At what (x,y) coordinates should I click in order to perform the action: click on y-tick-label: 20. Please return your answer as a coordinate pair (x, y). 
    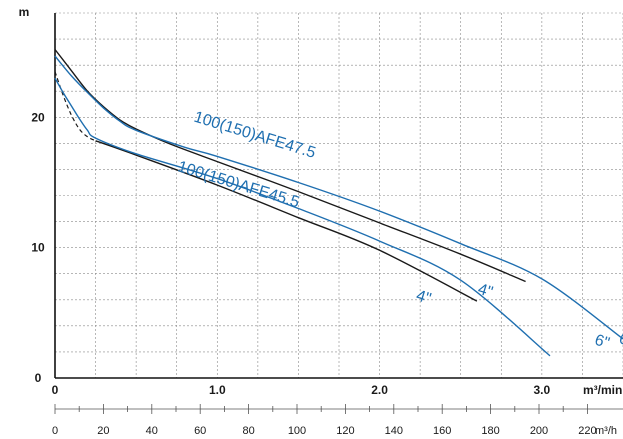
    Looking at the image, I should click on (38, 117).